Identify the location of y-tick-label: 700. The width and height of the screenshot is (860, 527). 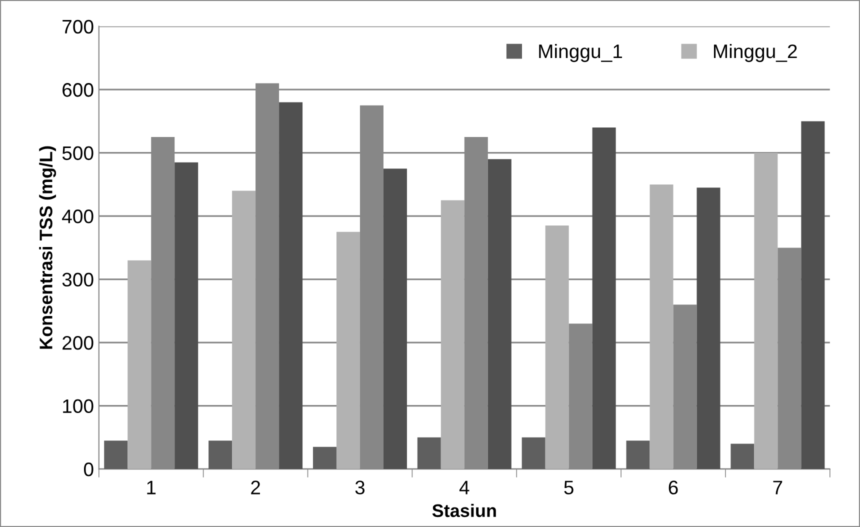
(78, 27).